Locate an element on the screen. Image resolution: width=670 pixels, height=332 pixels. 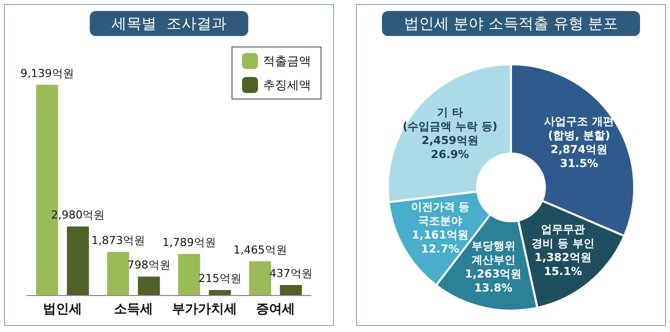
data-label: 2,874억원 31.5% is located at coordinates (579, 156).